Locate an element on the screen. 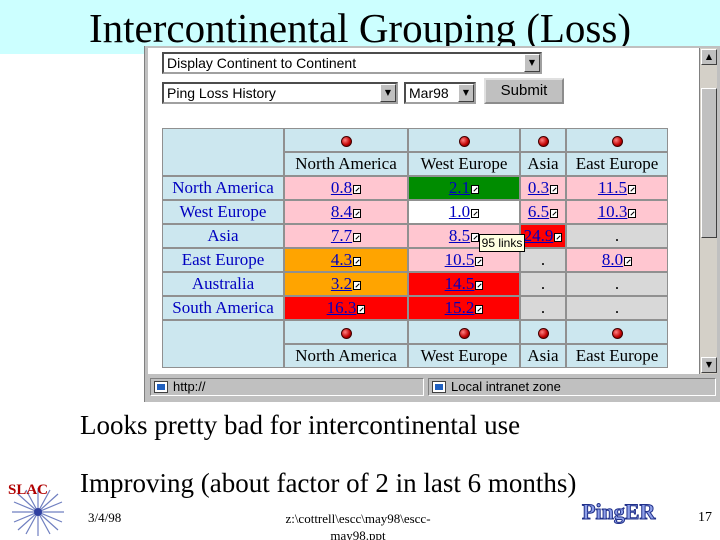 The width and height of the screenshot is (720, 540). cell-value: 24.9 is located at coordinates (538, 235).